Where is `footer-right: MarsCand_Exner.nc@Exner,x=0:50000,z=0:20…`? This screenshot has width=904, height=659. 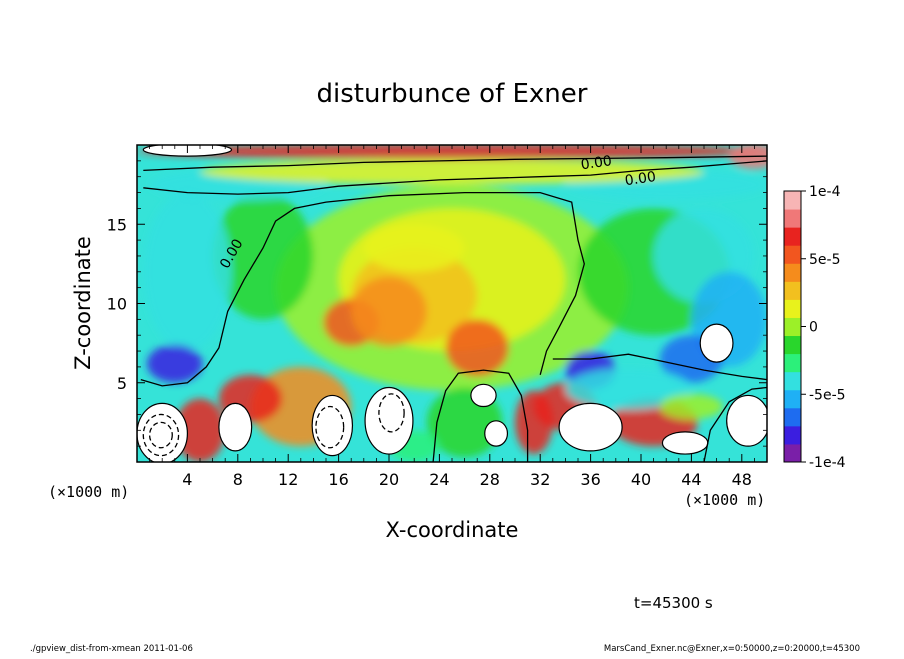
footer-right: MarsCand_Exner.nc@Exner,x=0:50000,z=0:20… is located at coordinates (732, 649).